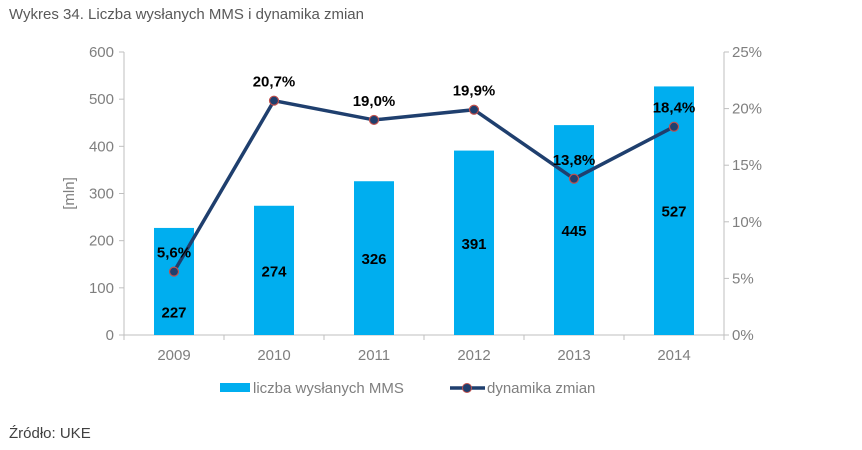  I want to click on x-tick-label: 2014, so click(673, 355).